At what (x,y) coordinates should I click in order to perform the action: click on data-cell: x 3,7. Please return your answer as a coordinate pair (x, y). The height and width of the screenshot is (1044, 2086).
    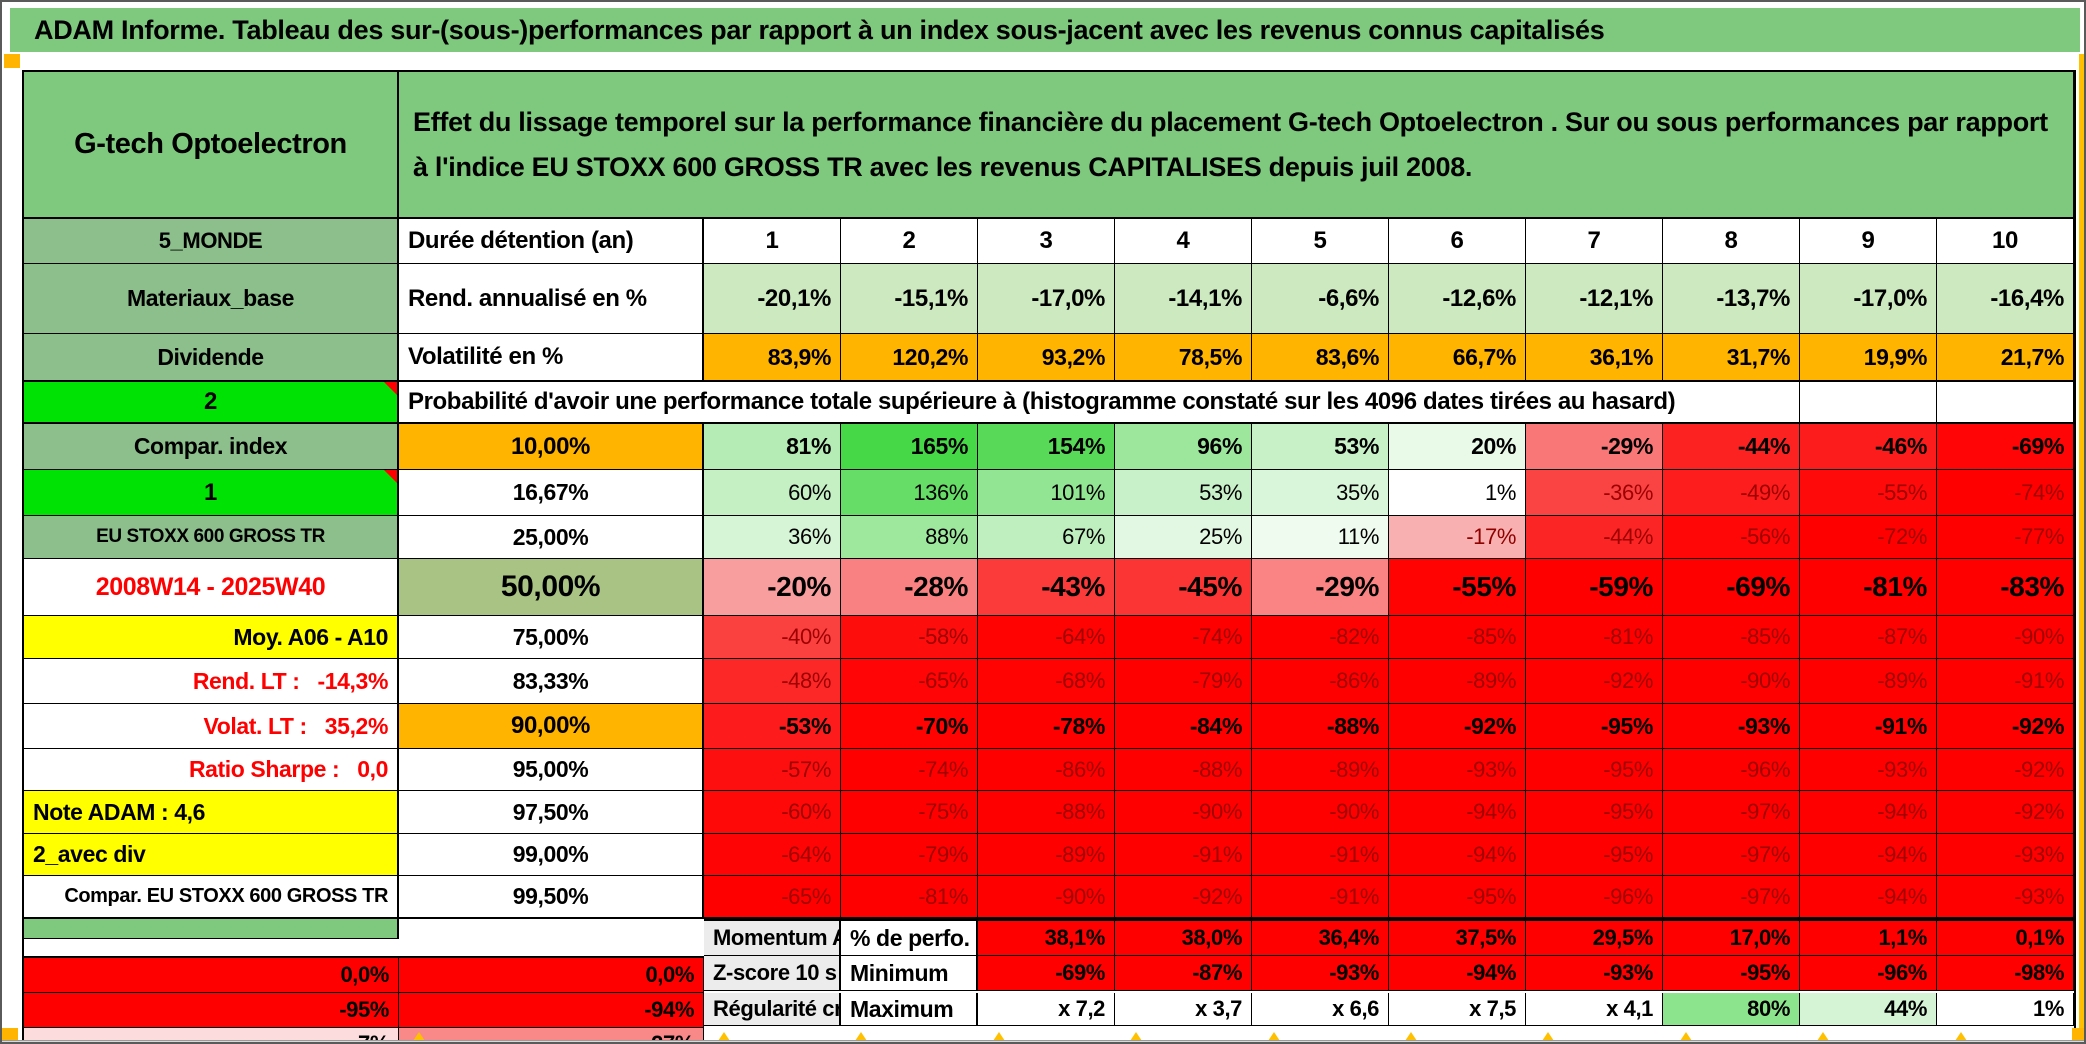
    Looking at the image, I should click on (1183, 1009).